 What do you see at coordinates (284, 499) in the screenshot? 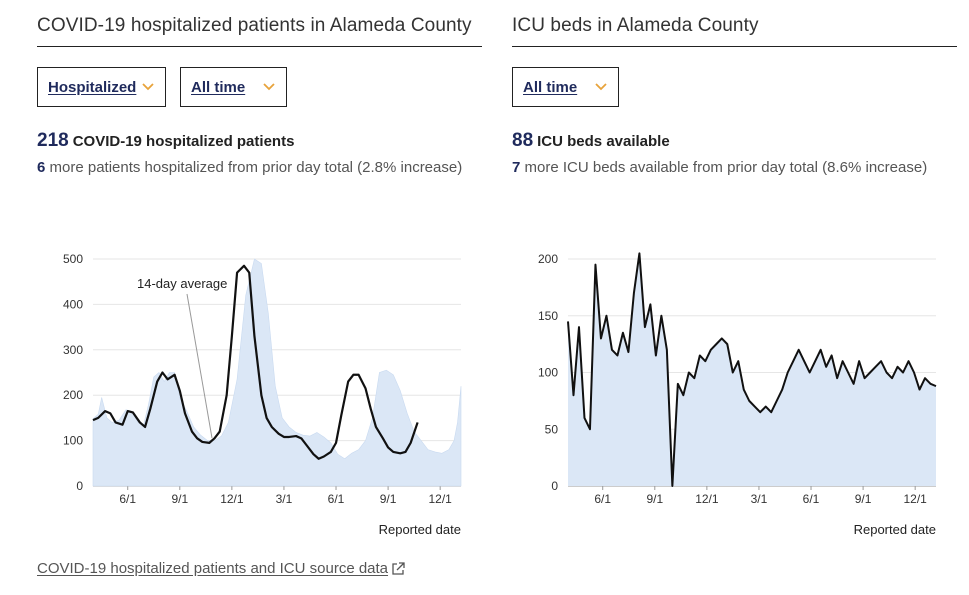
I see `hospitalized-x-tick-label: 3/1` at bounding box center [284, 499].